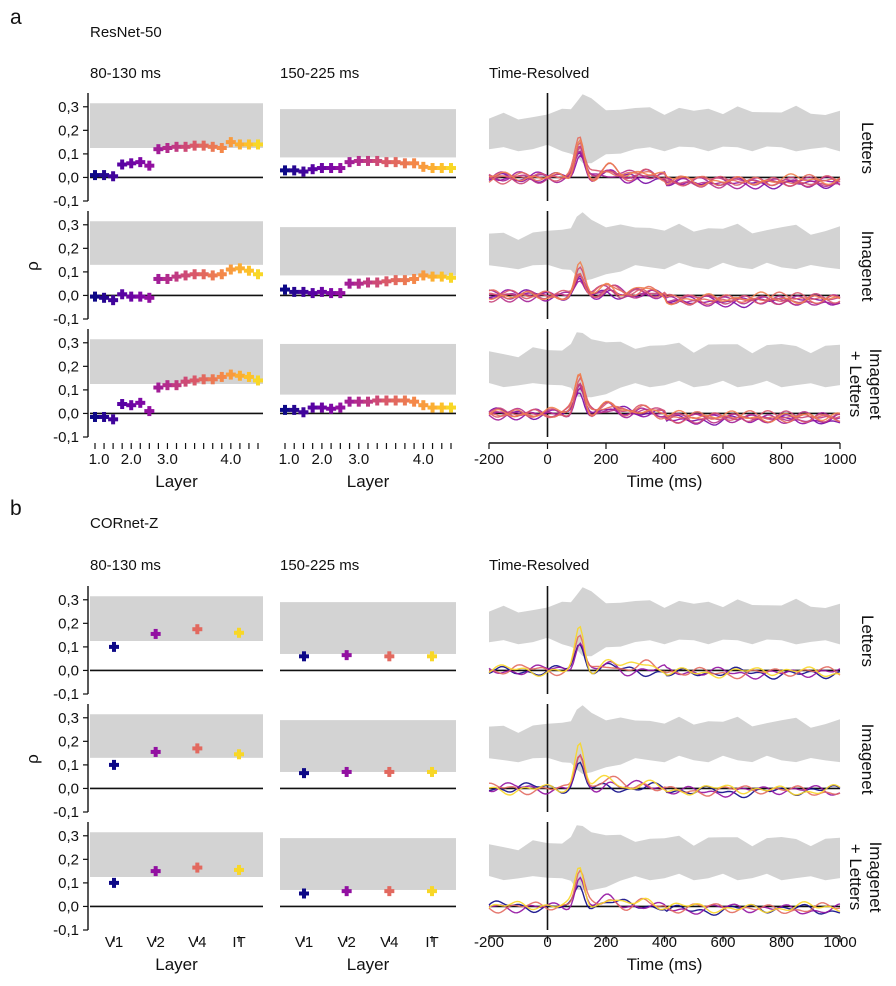 The width and height of the screenshot is (896, 986). Describe the element at coordinates (114, 942) in the screenshot. I see `x-tick-label: V1` at that location.